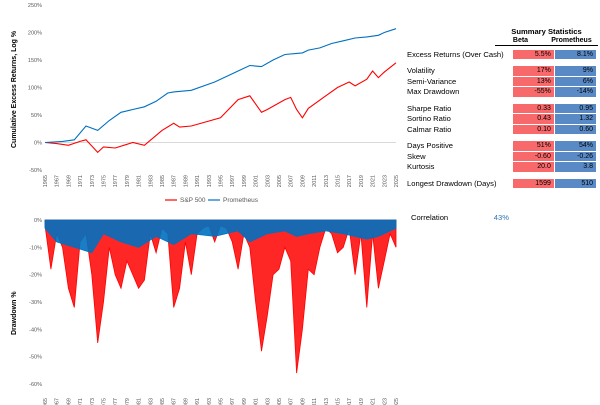  I want to click on y-tick-label: 0%, so click(38, 221).